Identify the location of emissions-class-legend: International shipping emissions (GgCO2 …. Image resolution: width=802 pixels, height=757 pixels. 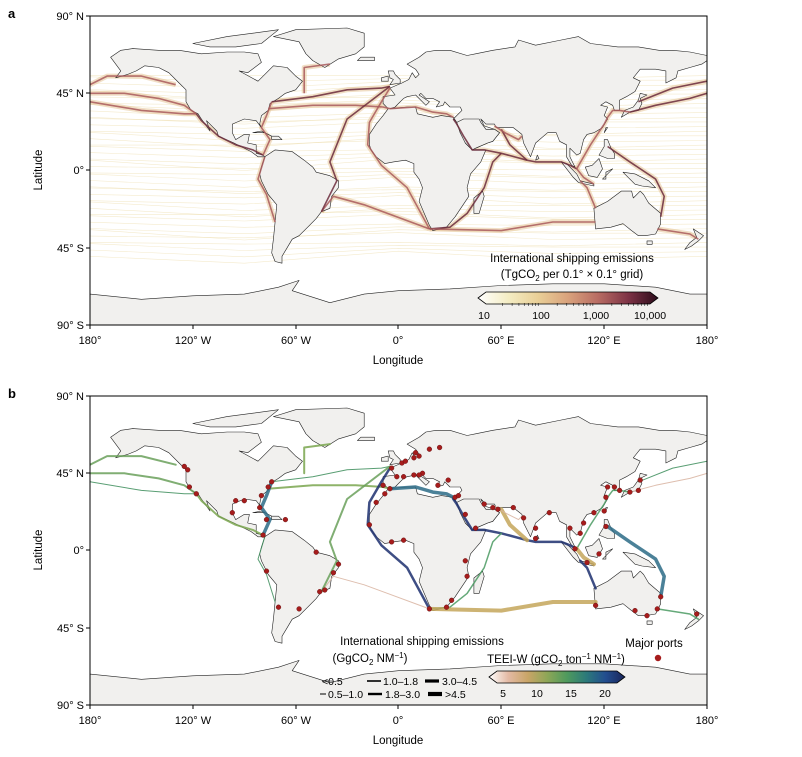
(412, 668).